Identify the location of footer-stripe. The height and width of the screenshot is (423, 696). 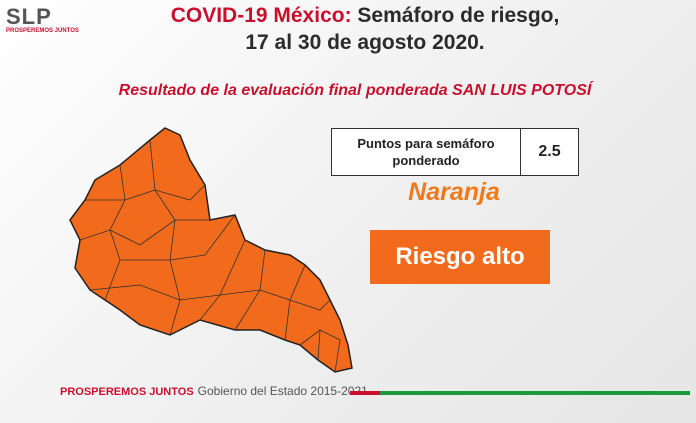
(520, 393).